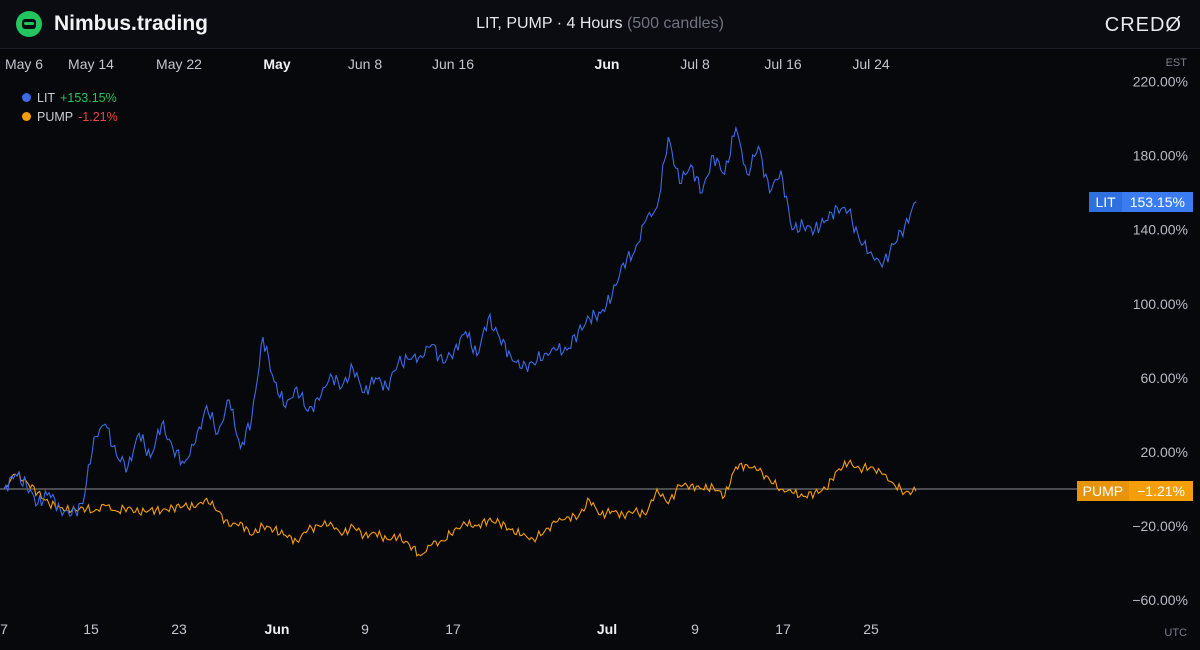 The image size is (1200, 650). What do you see at coordinates (1157, 201) in the screenshot?
I see `lit-tag-value: 153.15%` at bounding box center [1157, 201].